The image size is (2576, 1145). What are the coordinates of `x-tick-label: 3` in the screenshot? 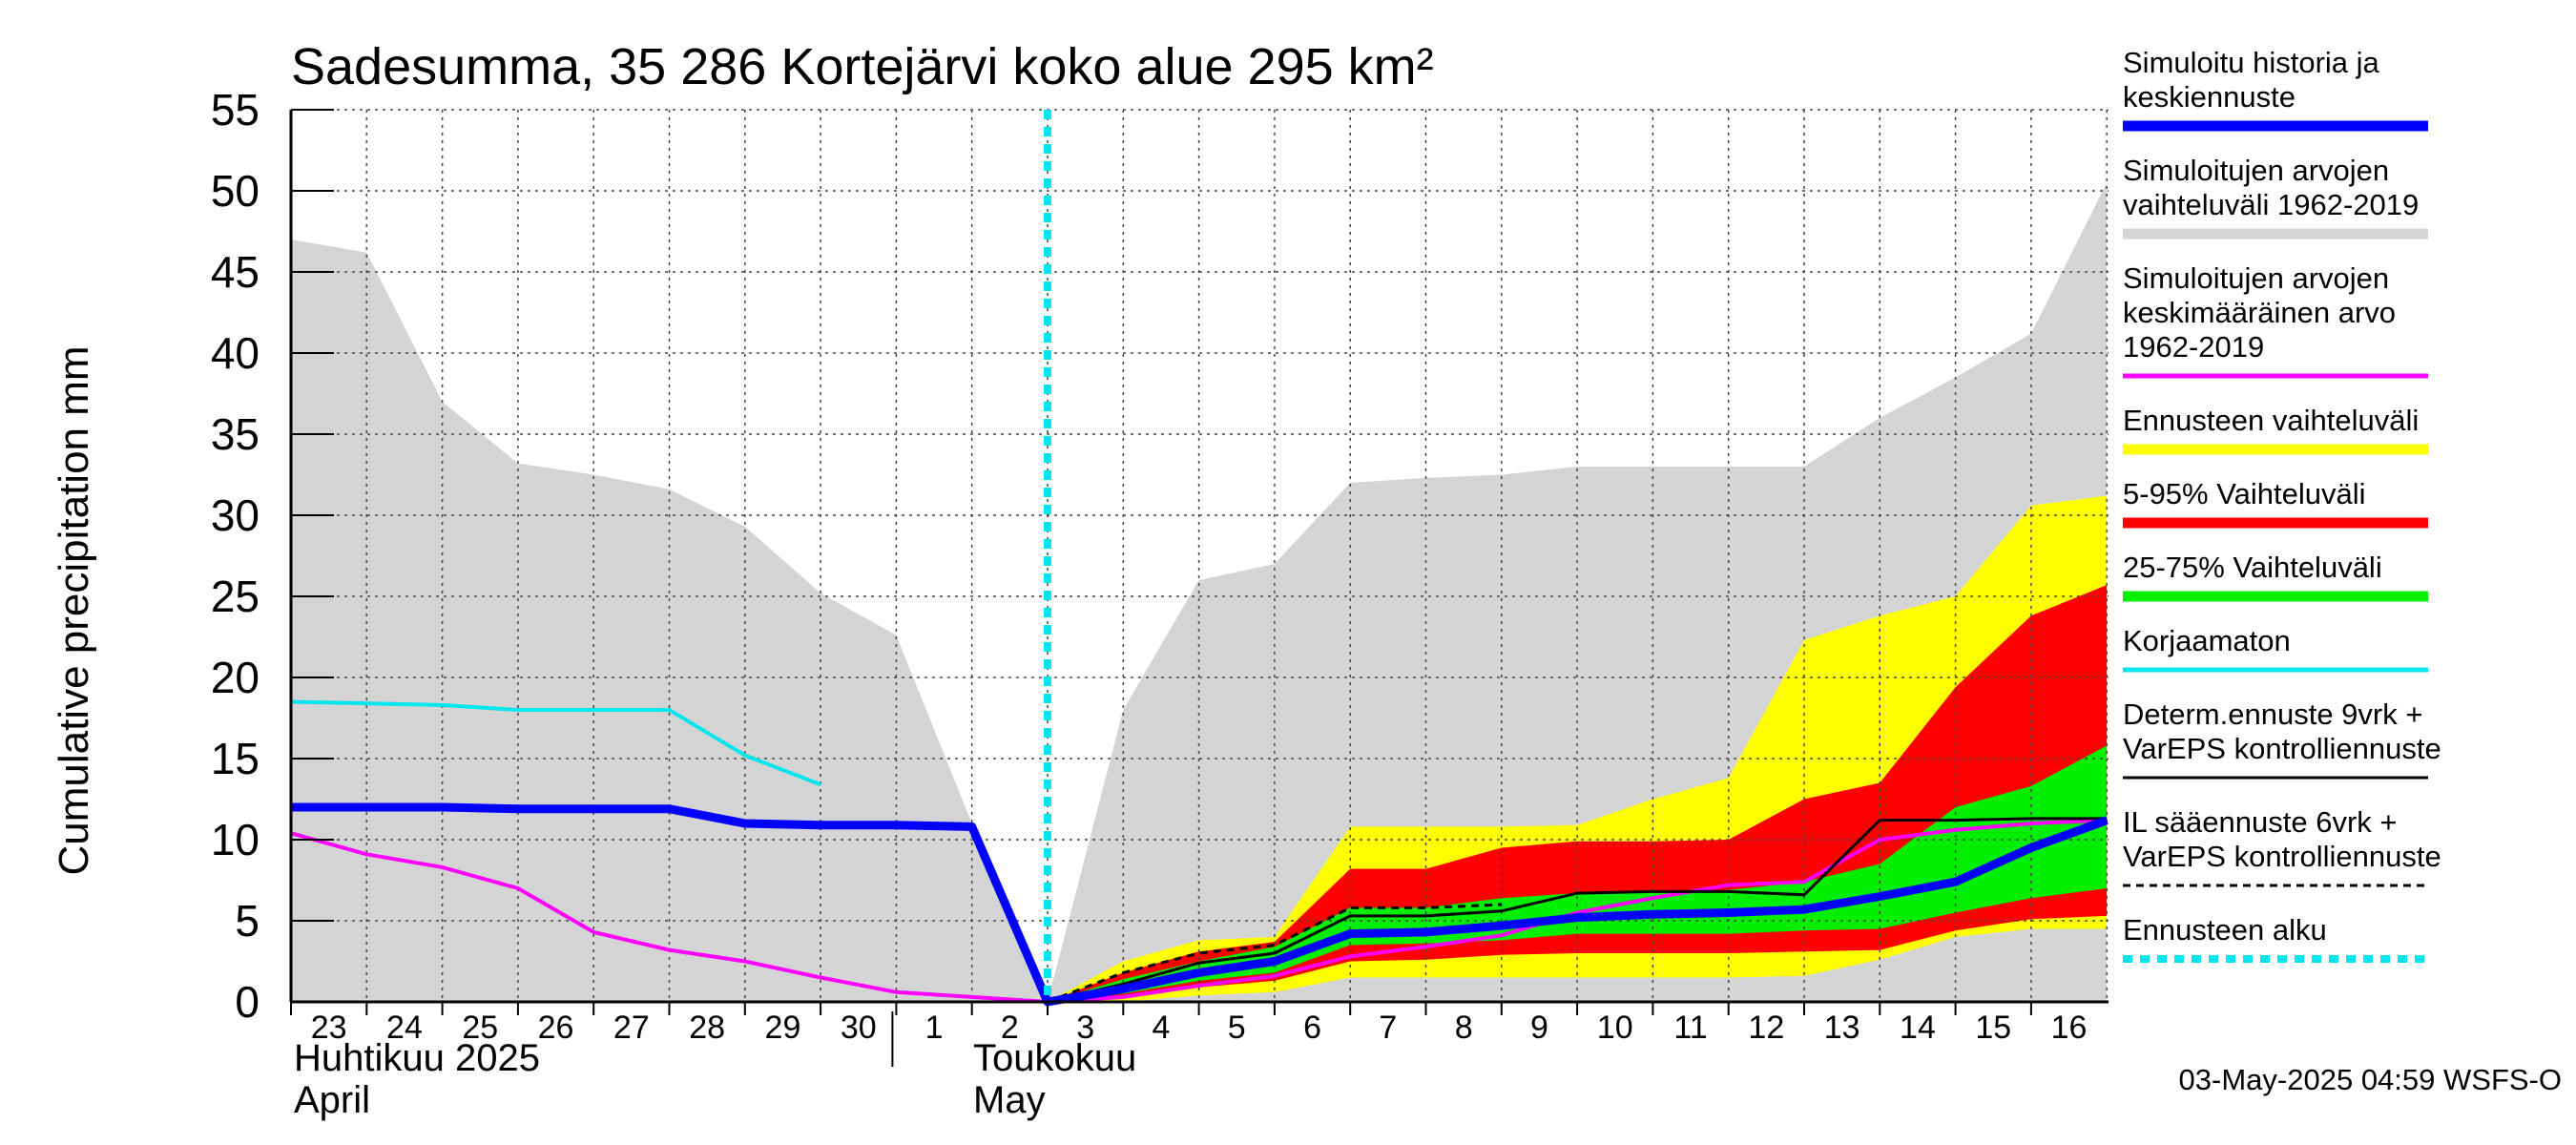 It's located at (1085, 1028).